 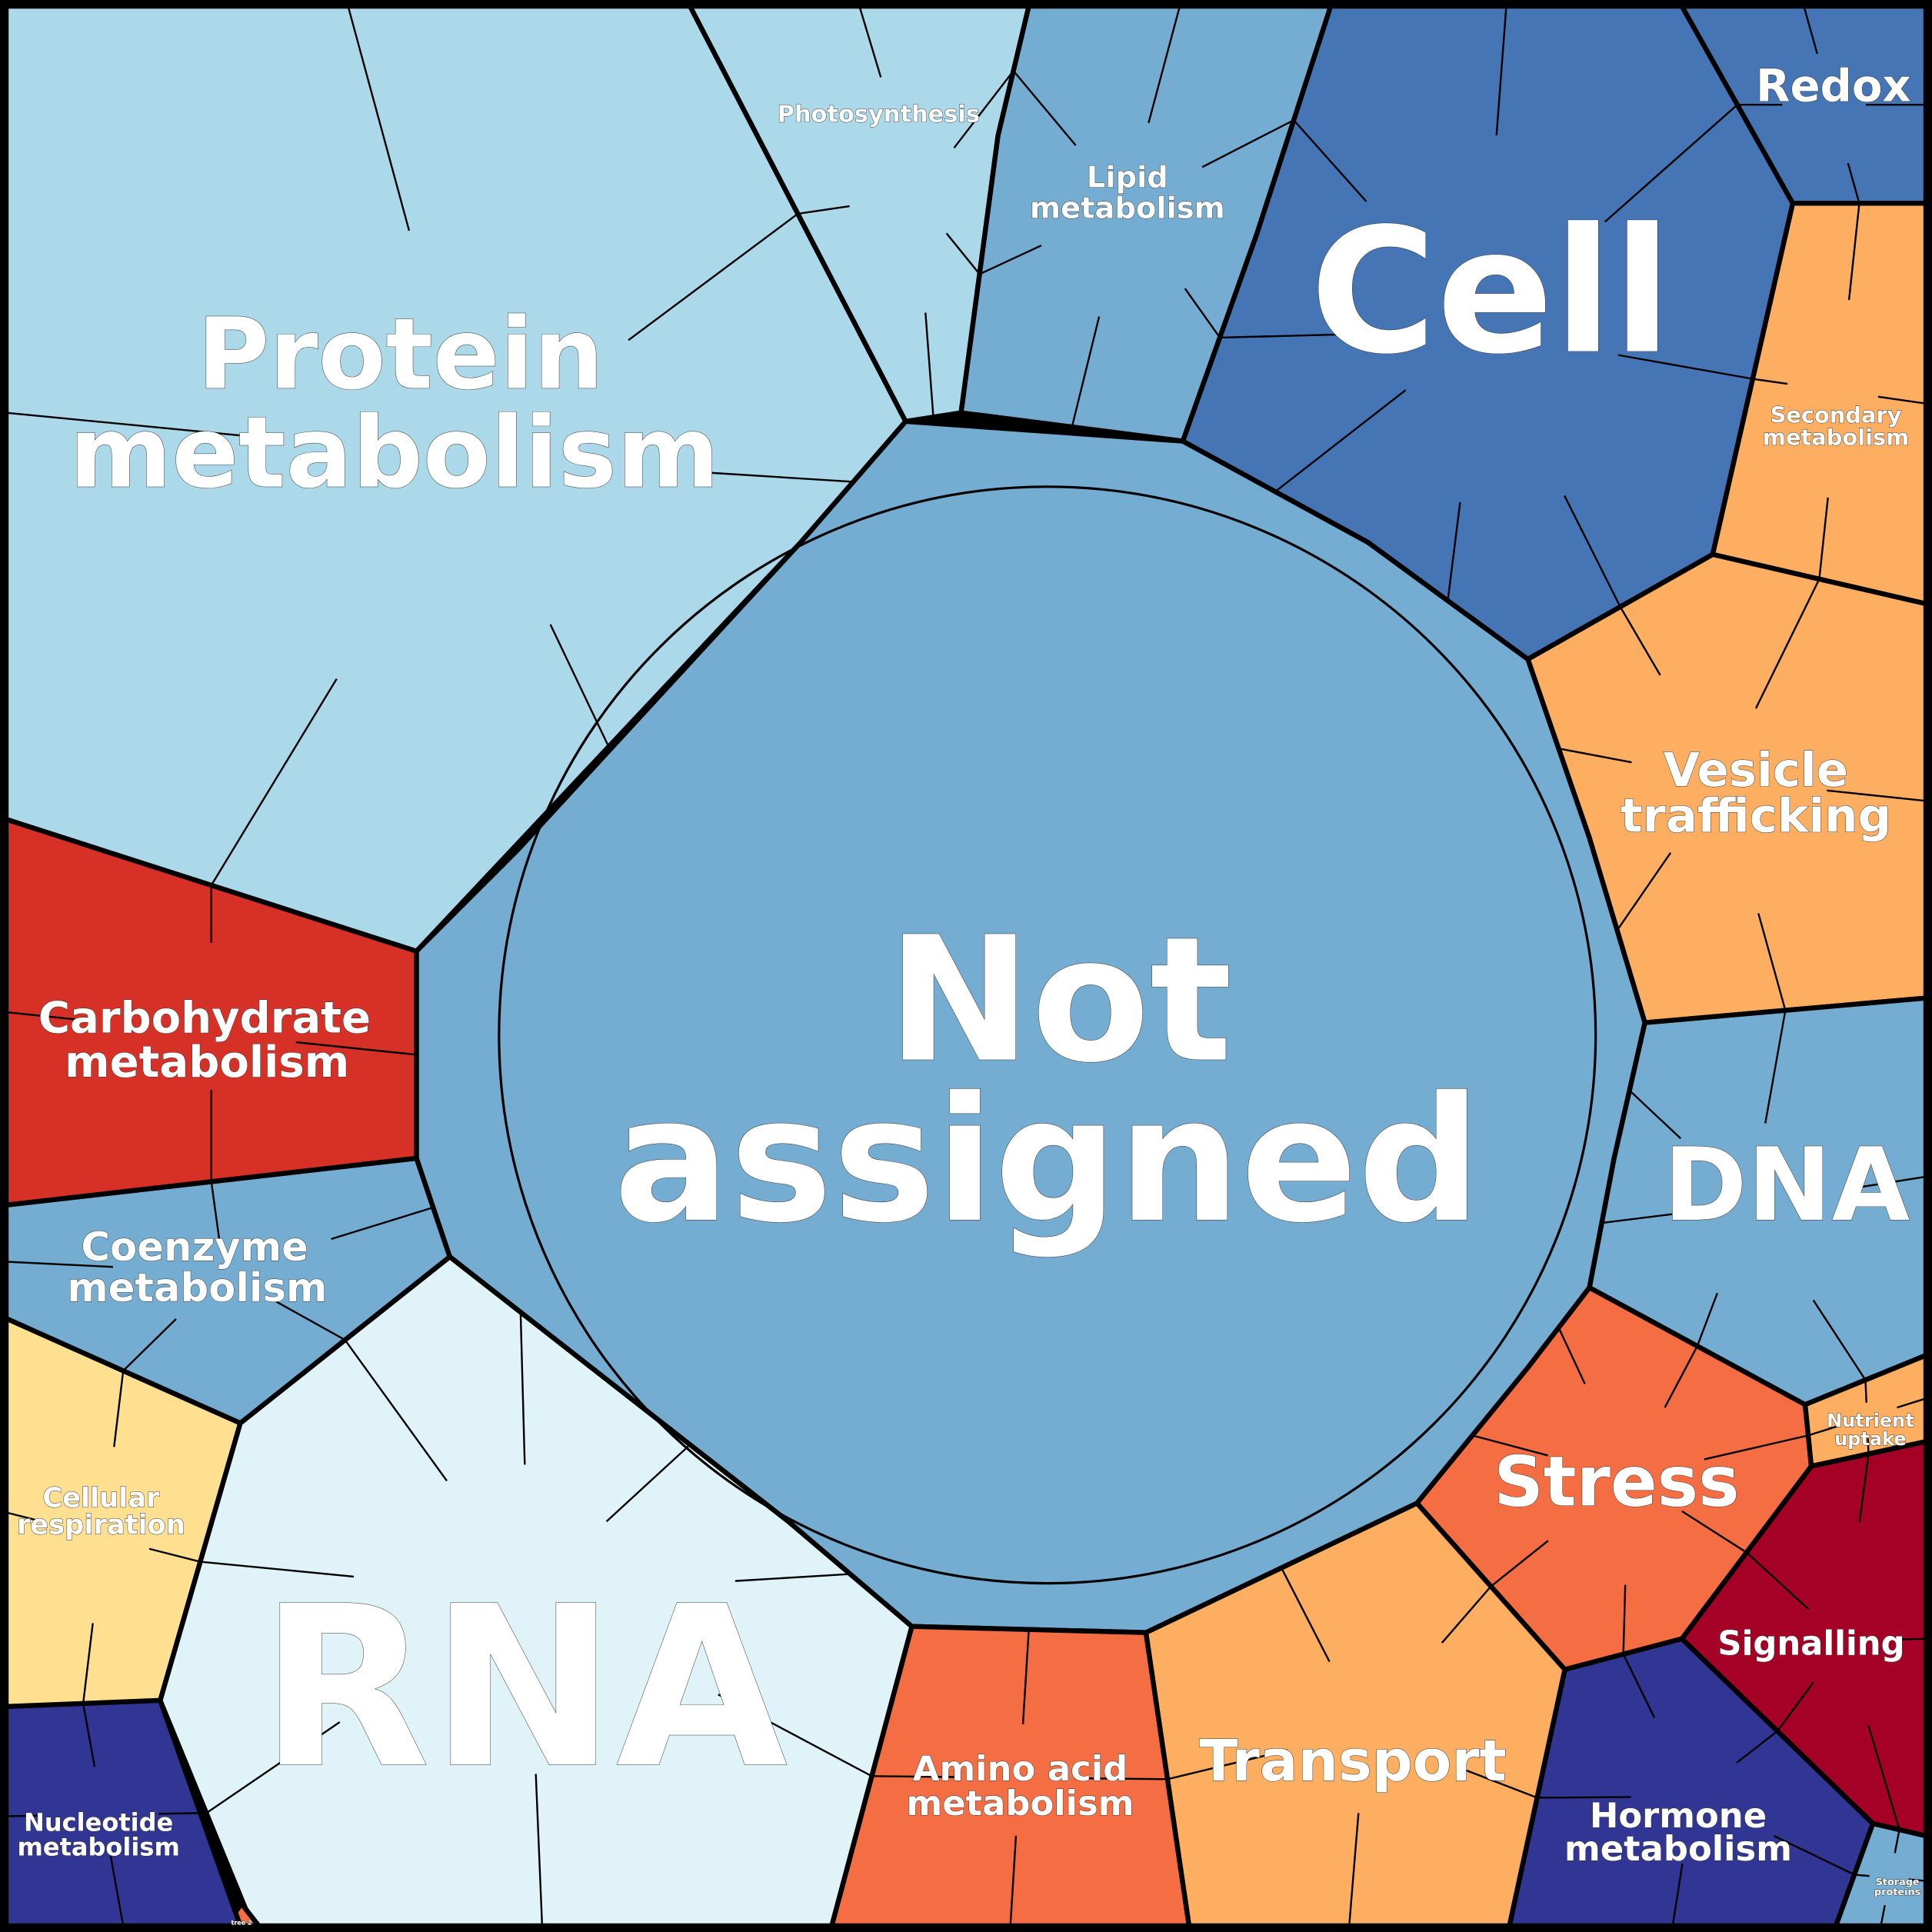 What do you see at coordinates (1897, 1892) in the screenshot?
I see `label-storage-proteins: proteins` at bounding box center [1897, 1892].